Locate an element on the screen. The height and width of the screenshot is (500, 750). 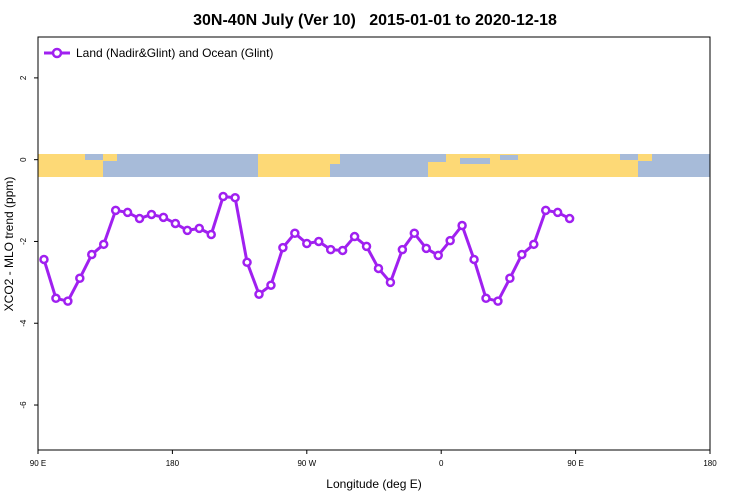
y-axis-label: XCO2 - MLO trend (ppm) is located at coordinates (9, 244).